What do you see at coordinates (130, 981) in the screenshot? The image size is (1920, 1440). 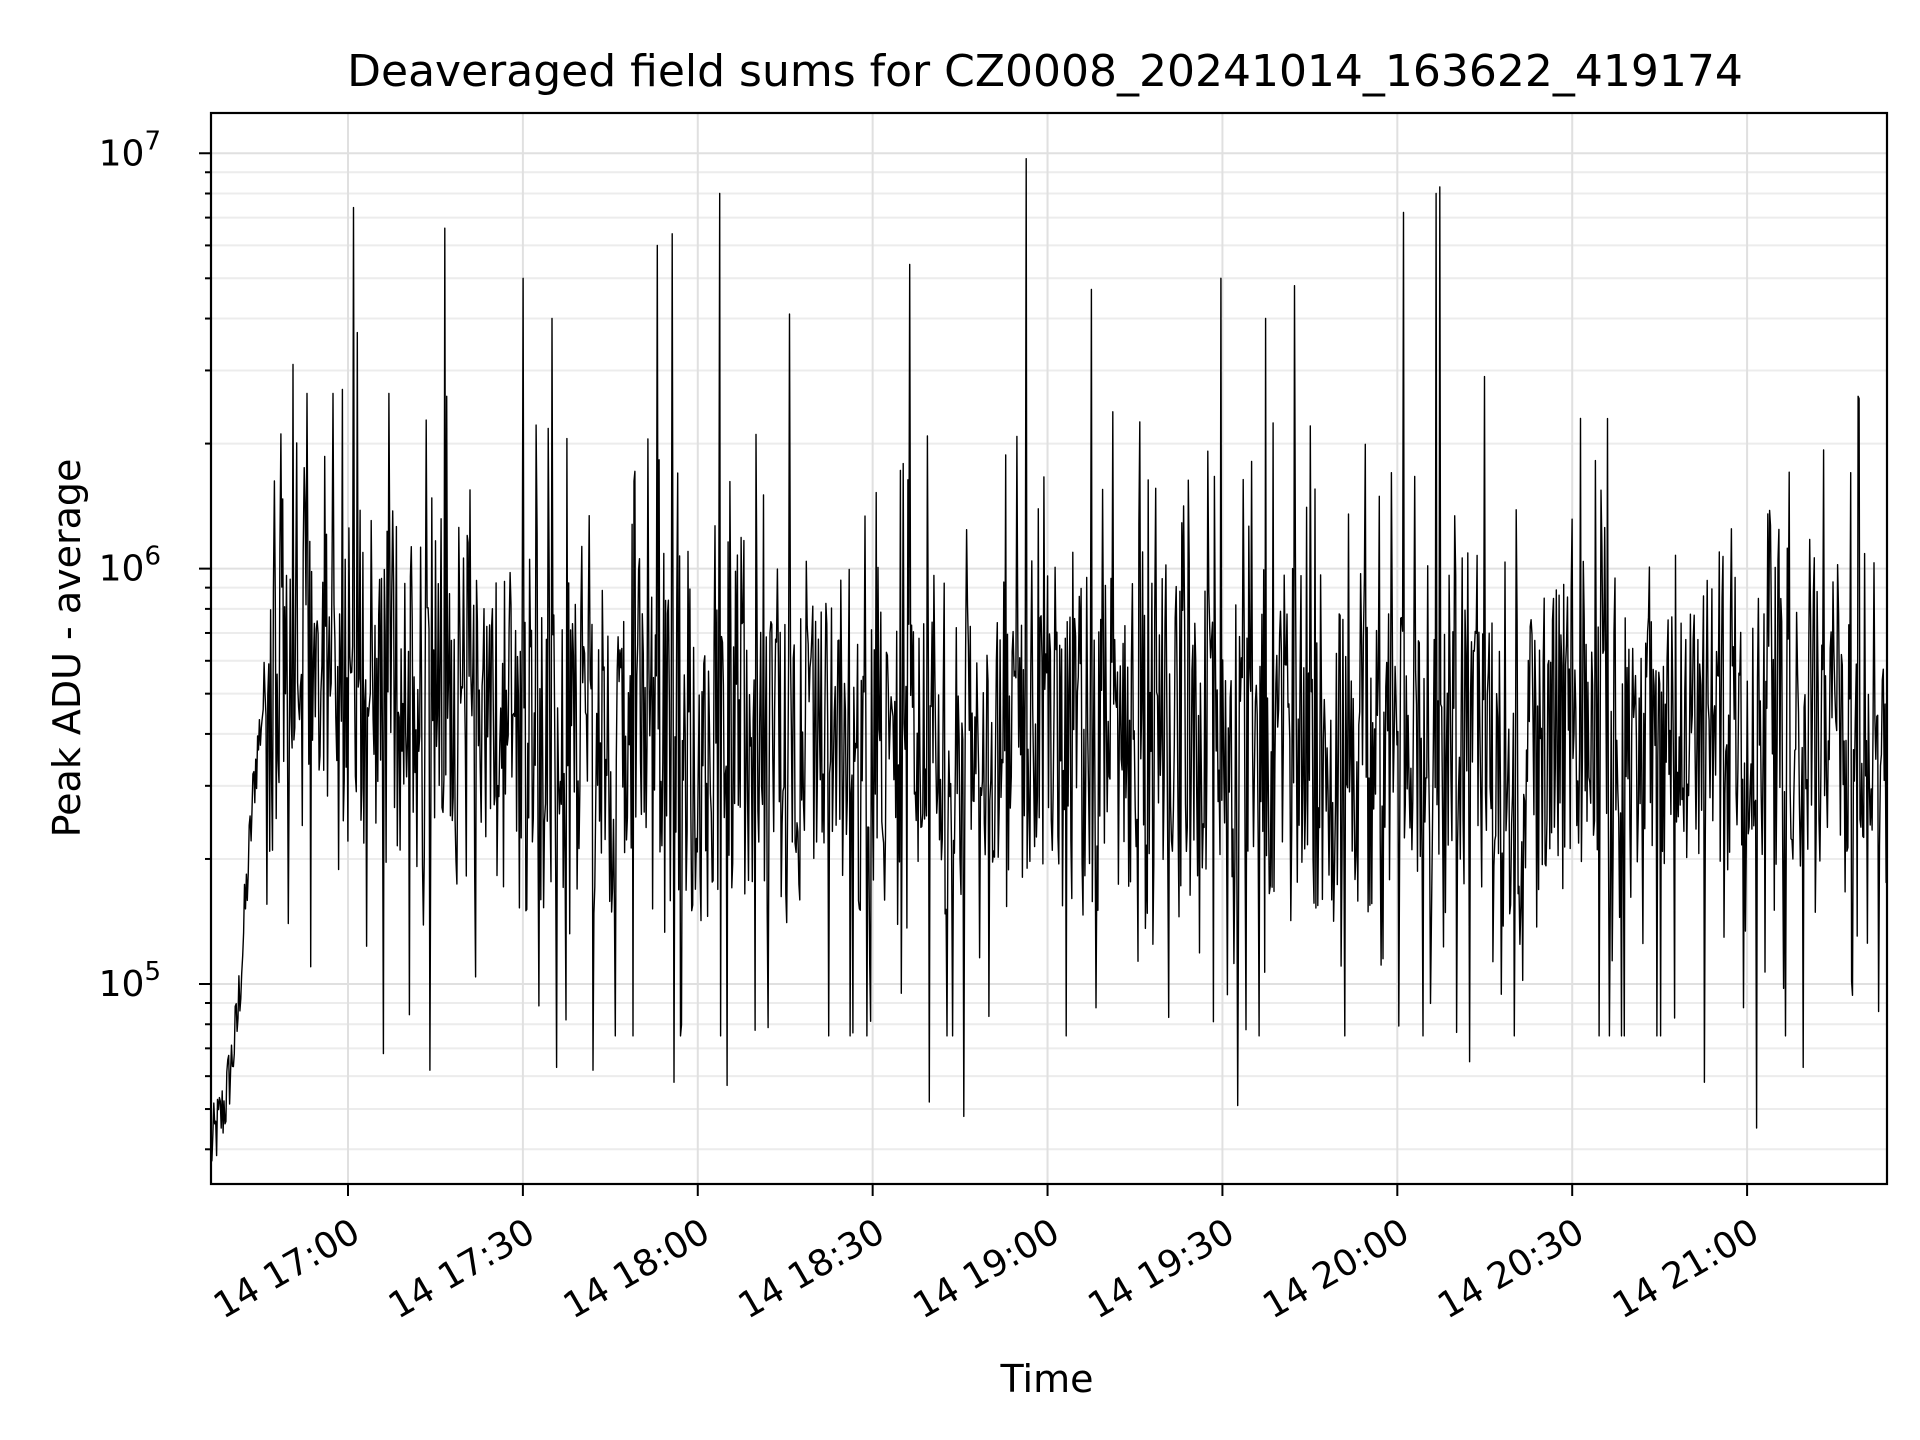 I see `y-tick-label: 10⁵` at bounding box center [130, 981].